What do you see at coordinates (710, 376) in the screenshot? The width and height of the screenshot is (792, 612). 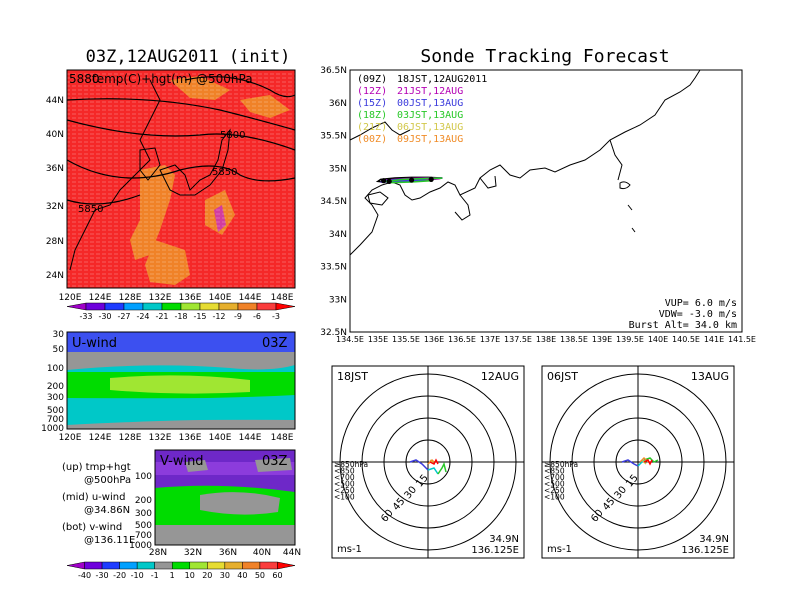 I see `hodograph-right-date: 13AUG` at bounding box center [710, 376].